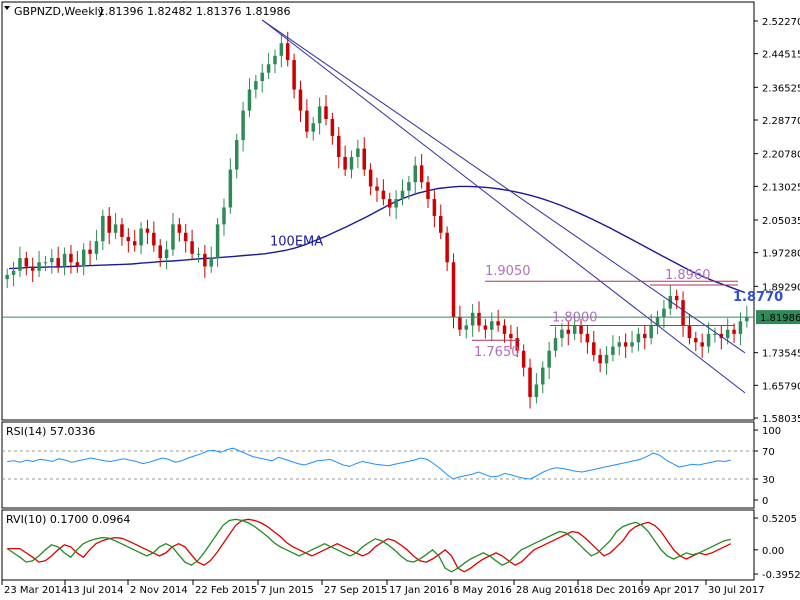 This screenshot has height=600, width=800. Describe the element at coordinates (781, 155) in the screenshot. I see `price-tick-label: 2.20780` at that location.